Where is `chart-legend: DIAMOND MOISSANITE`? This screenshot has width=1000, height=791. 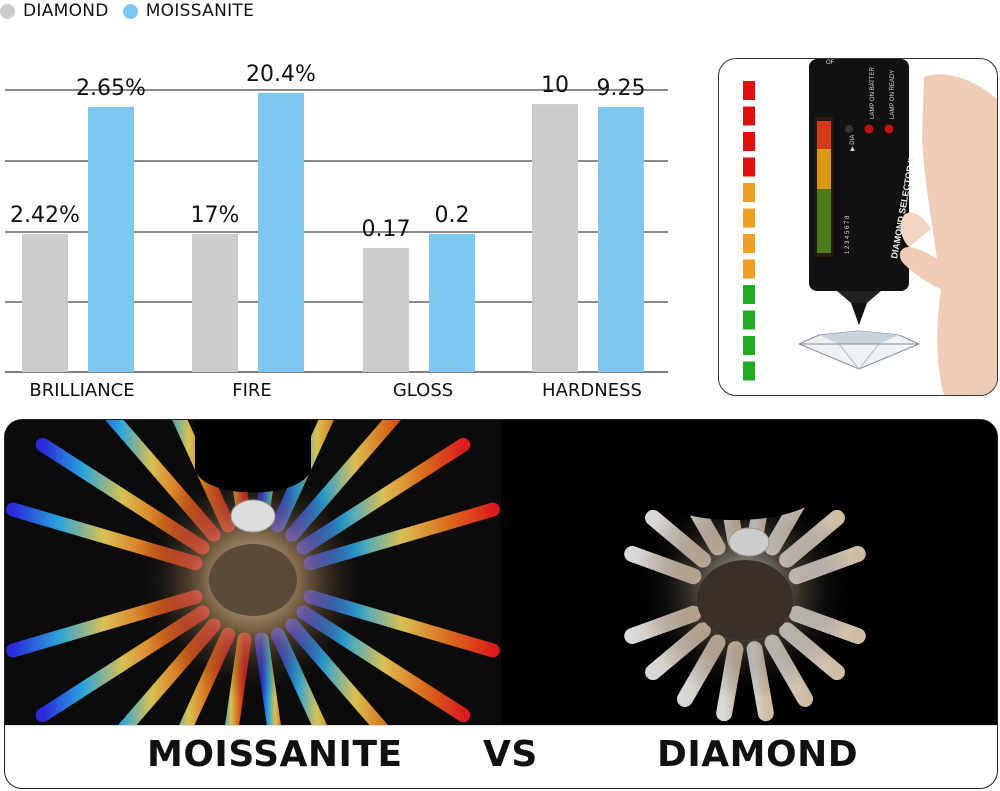 chart-legend: DIAMOND MOISSANITE is located at coordinates (134, 11).